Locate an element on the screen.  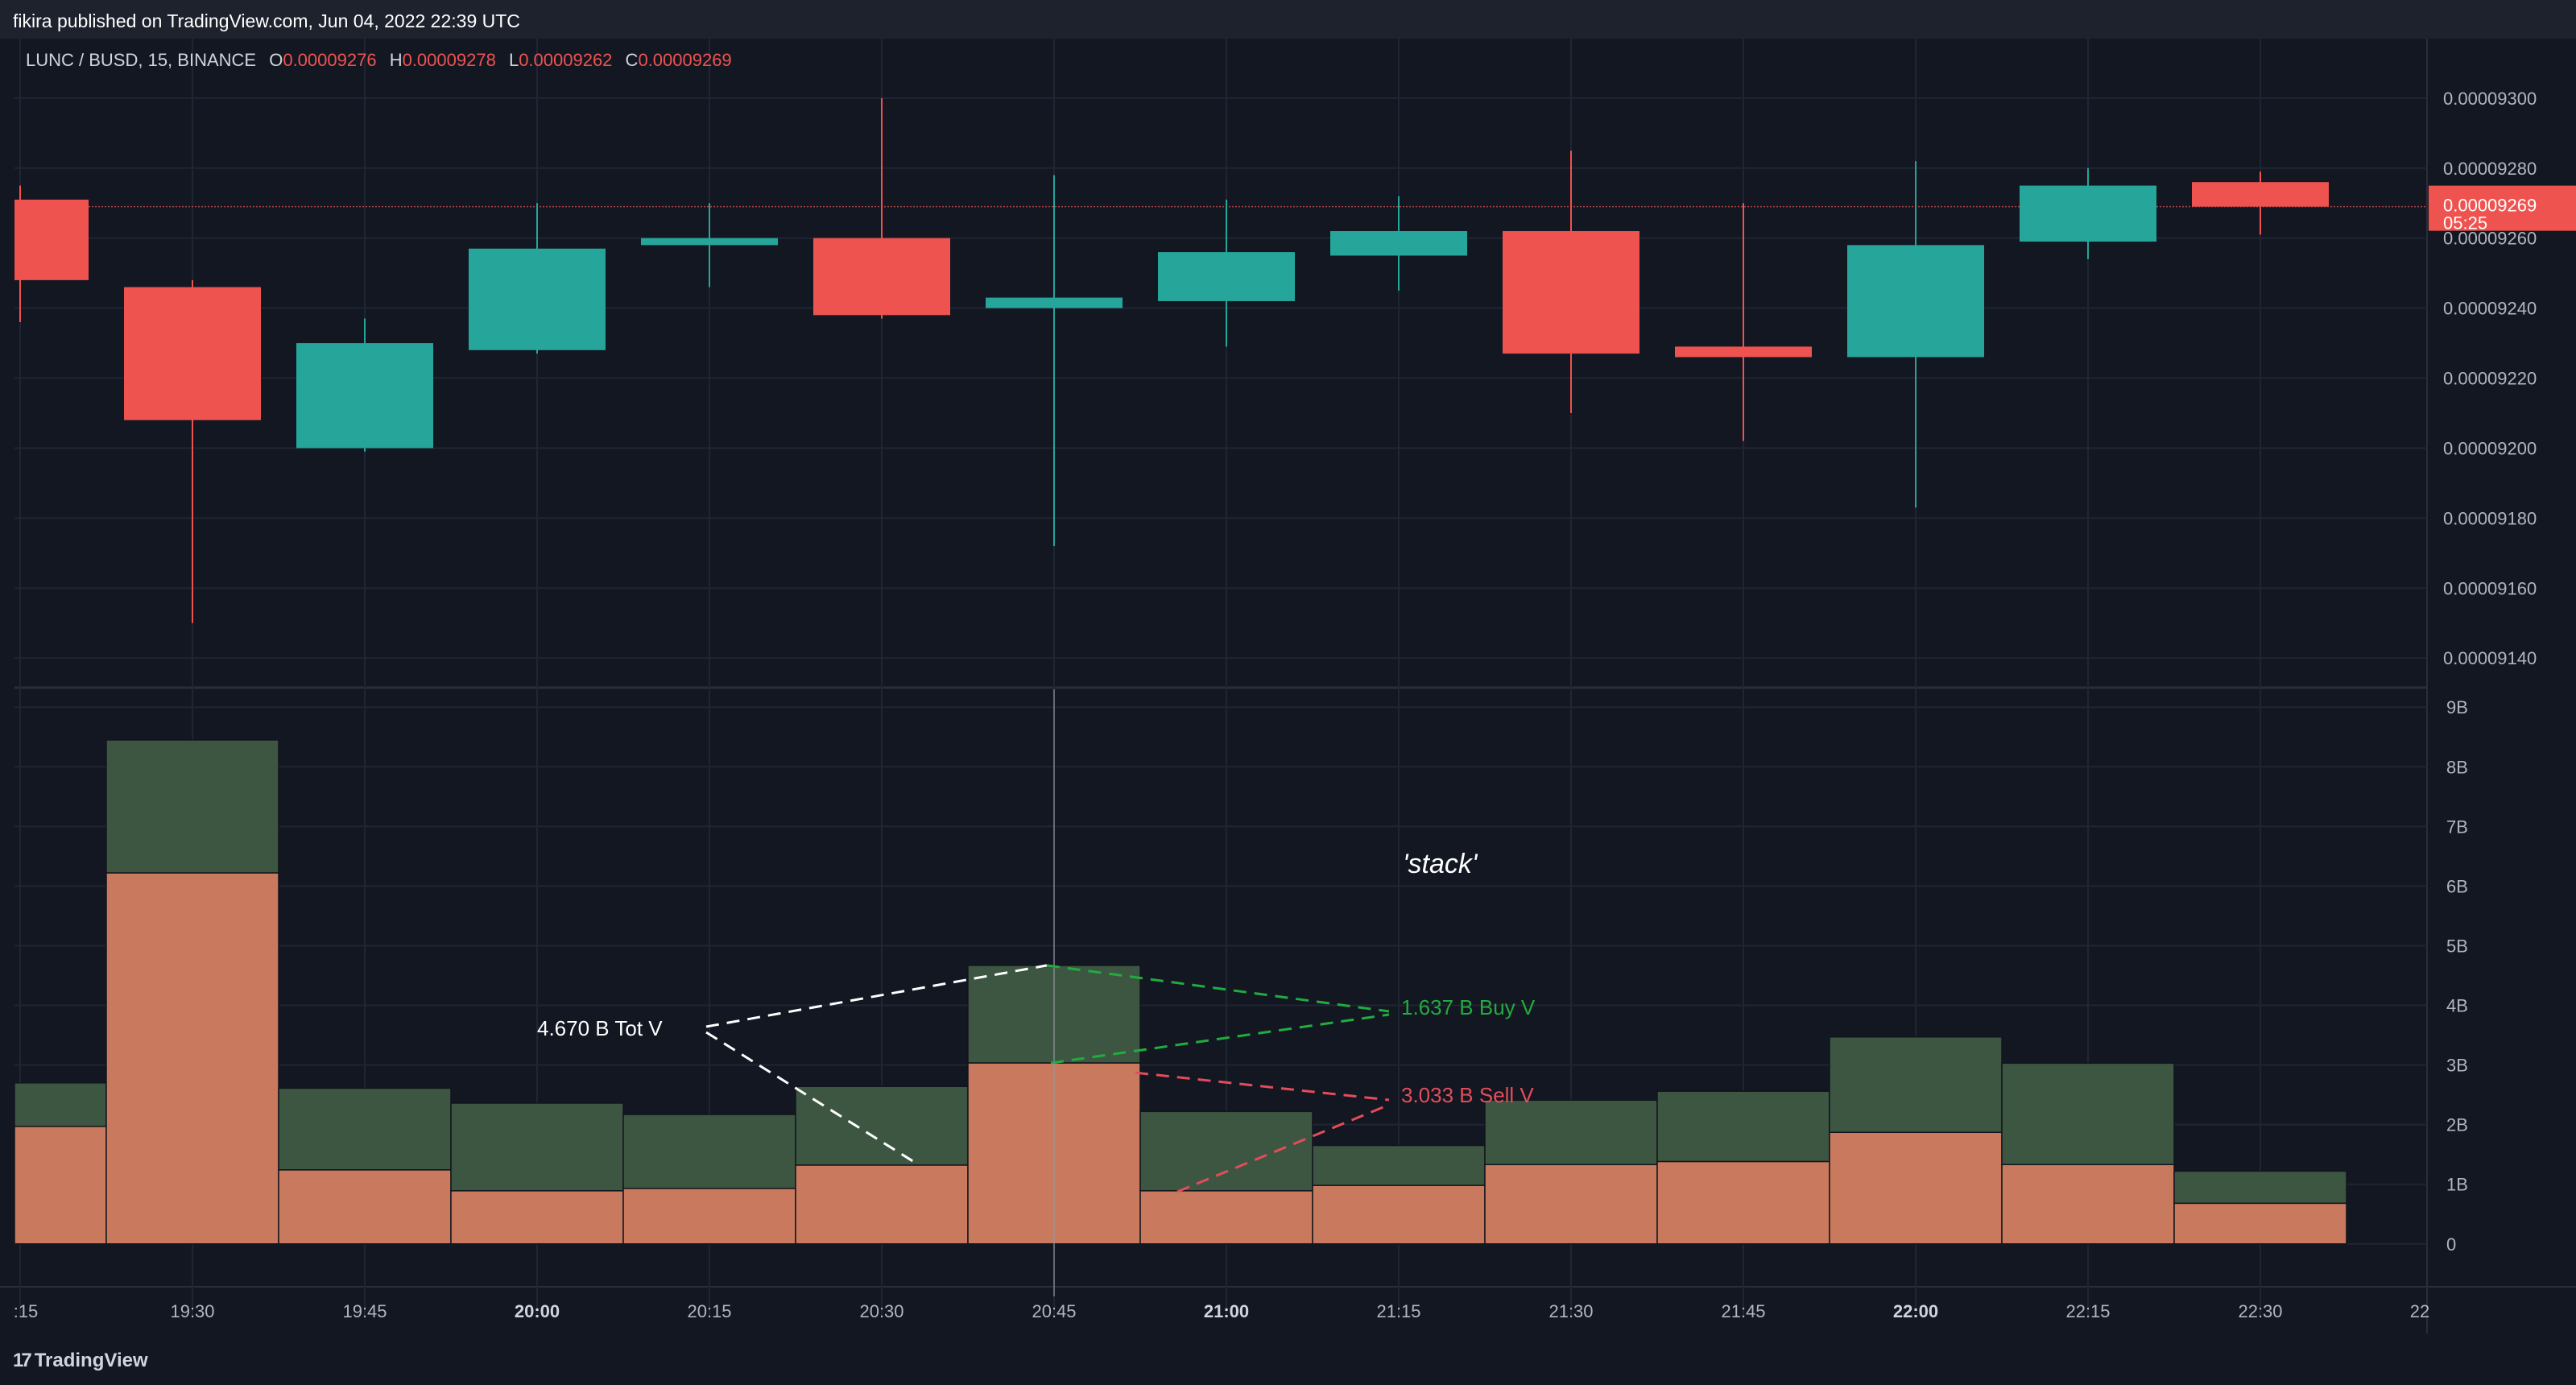
price-tick-label: 0.00009240 is located at coordinates (2490, 309).